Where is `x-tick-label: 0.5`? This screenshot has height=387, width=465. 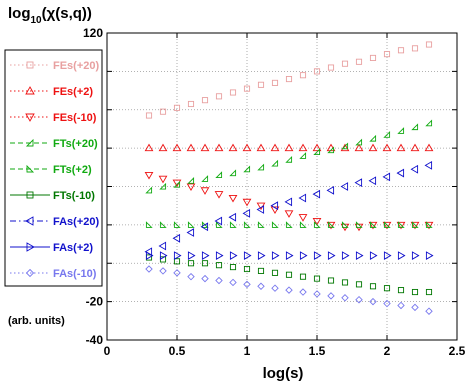
x-tick-label: 0.5 is located at coordinates (177, 351).